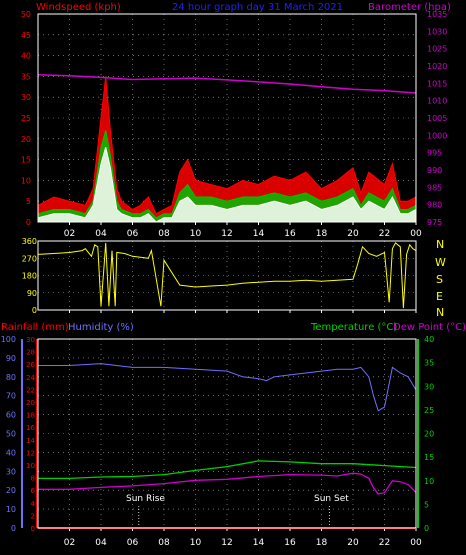  What do you see at coordinates (227, 387) in the screenshot?
I see `humidity-series` at bounding box center [227, 387].